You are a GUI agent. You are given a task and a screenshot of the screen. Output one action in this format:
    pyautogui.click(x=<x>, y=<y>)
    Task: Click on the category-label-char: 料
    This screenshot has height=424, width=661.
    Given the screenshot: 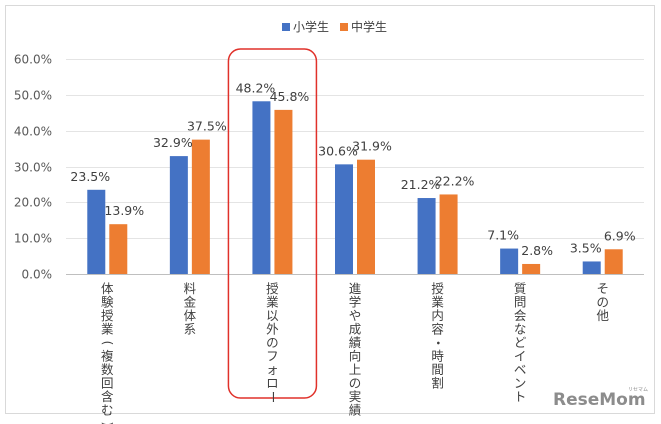 What is the action you would take?
    pyautogui.click(x=190, y=288)
    